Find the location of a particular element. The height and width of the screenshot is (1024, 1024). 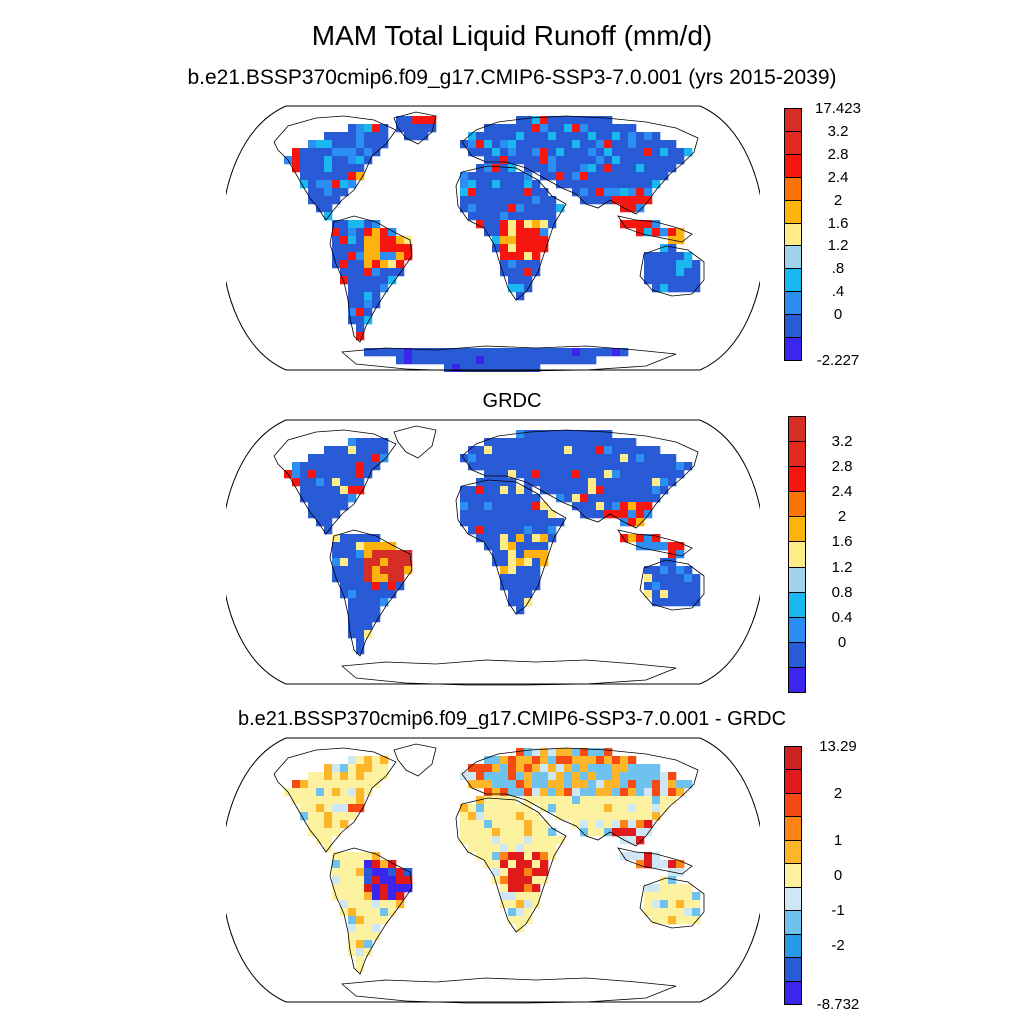

panel1-map is located at coordinates (493, 238).